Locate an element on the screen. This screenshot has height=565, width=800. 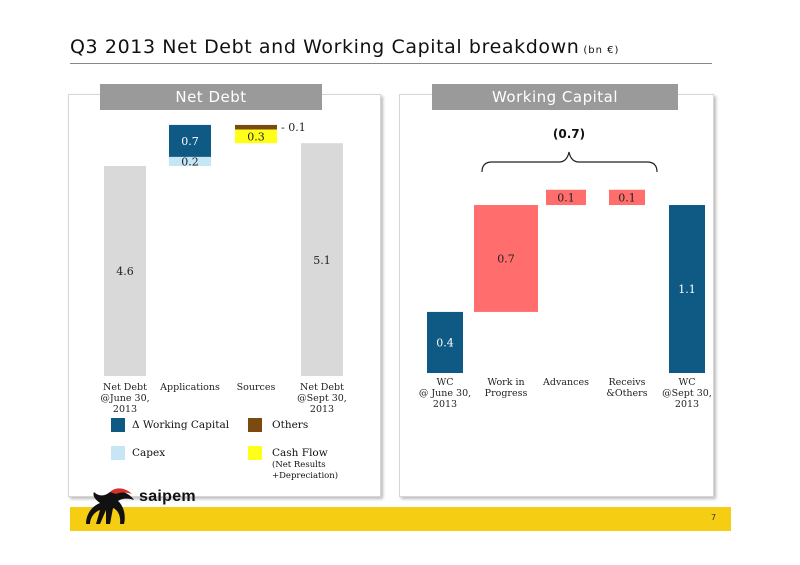
legend-swatch-working-capital is located at coordinates (118, 425).